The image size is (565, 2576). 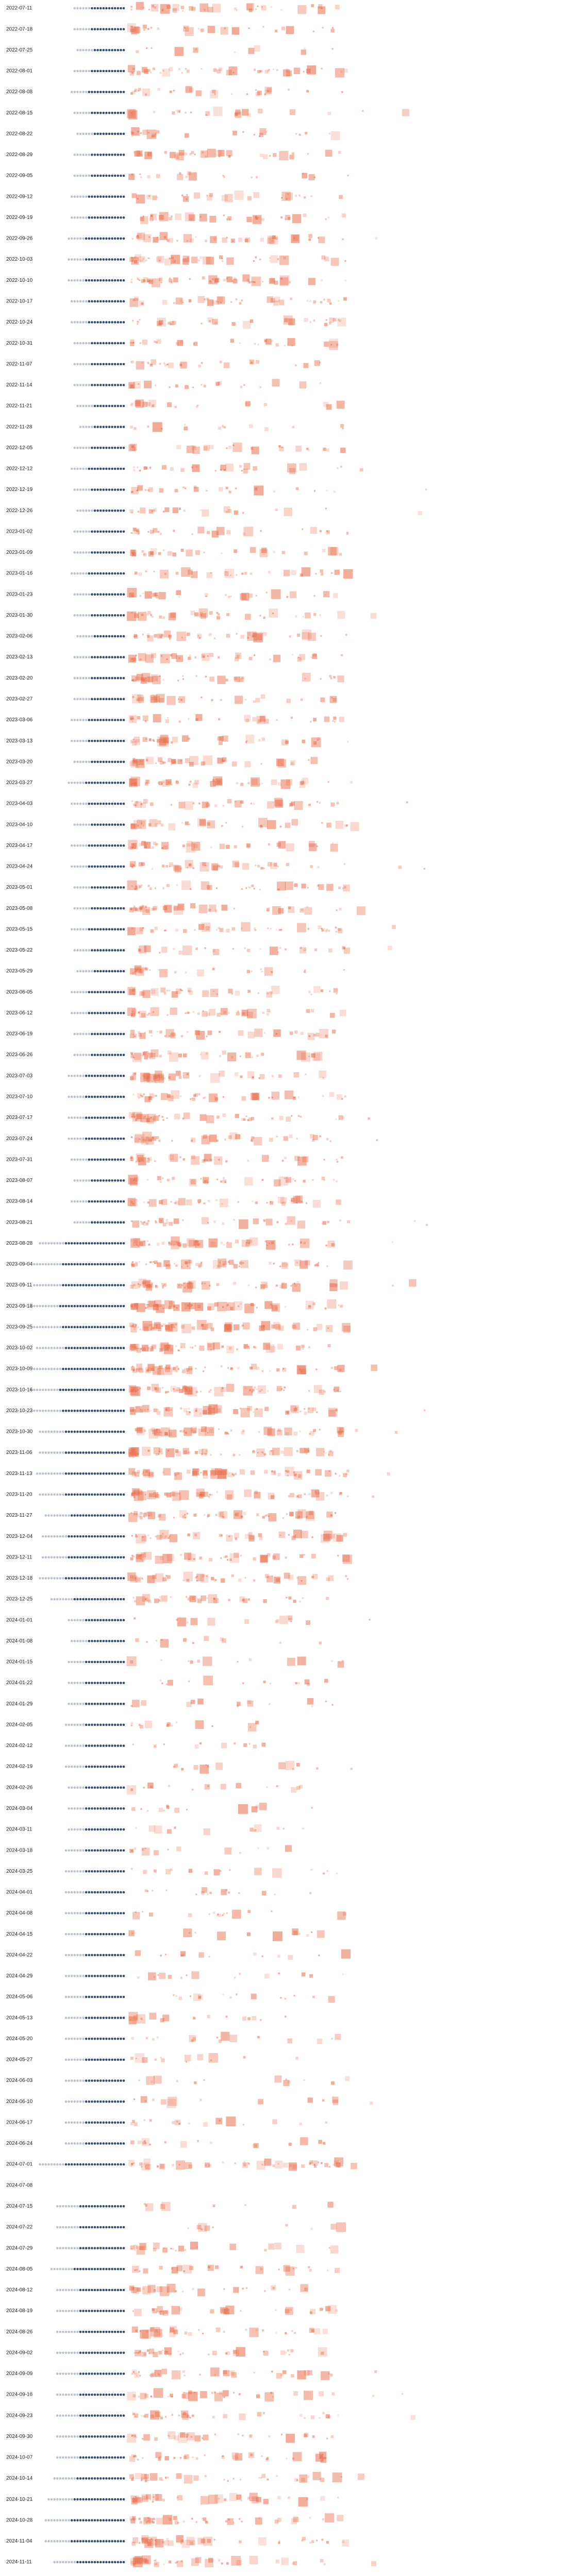 I want to click on row-label: 2023-03-20, so click(x=20, y=762).